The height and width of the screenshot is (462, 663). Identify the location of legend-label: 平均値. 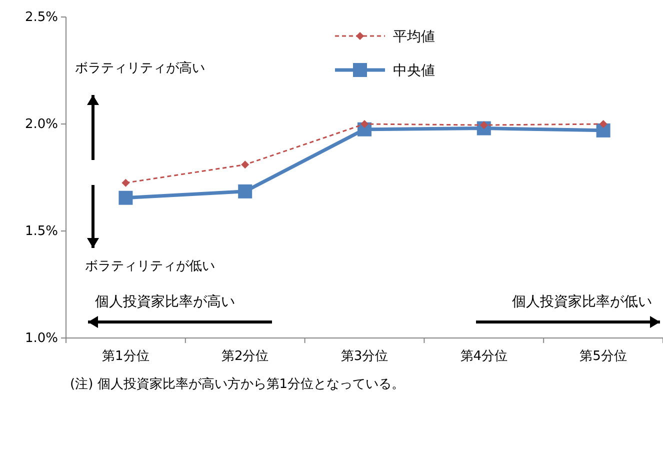
(414, 37).